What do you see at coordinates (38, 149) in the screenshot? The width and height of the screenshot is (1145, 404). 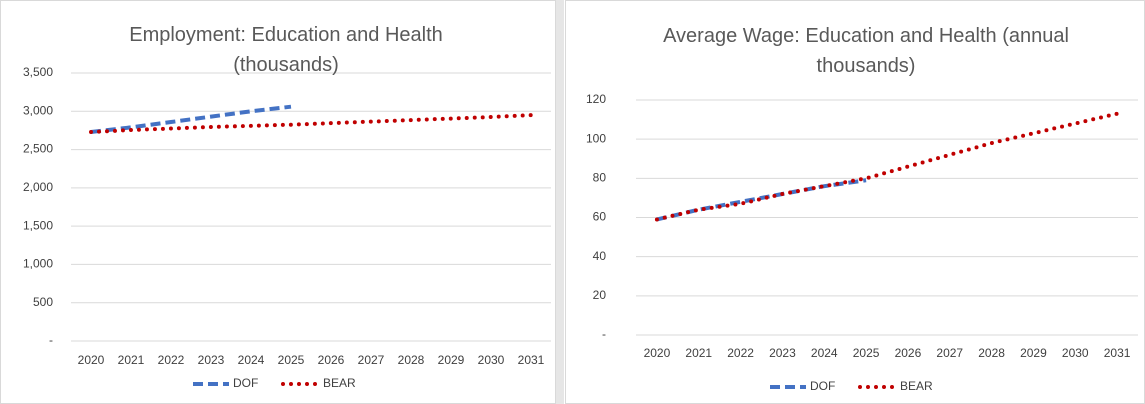 I see `y-tick-label: 2,500` at bounding box center [38, 149].